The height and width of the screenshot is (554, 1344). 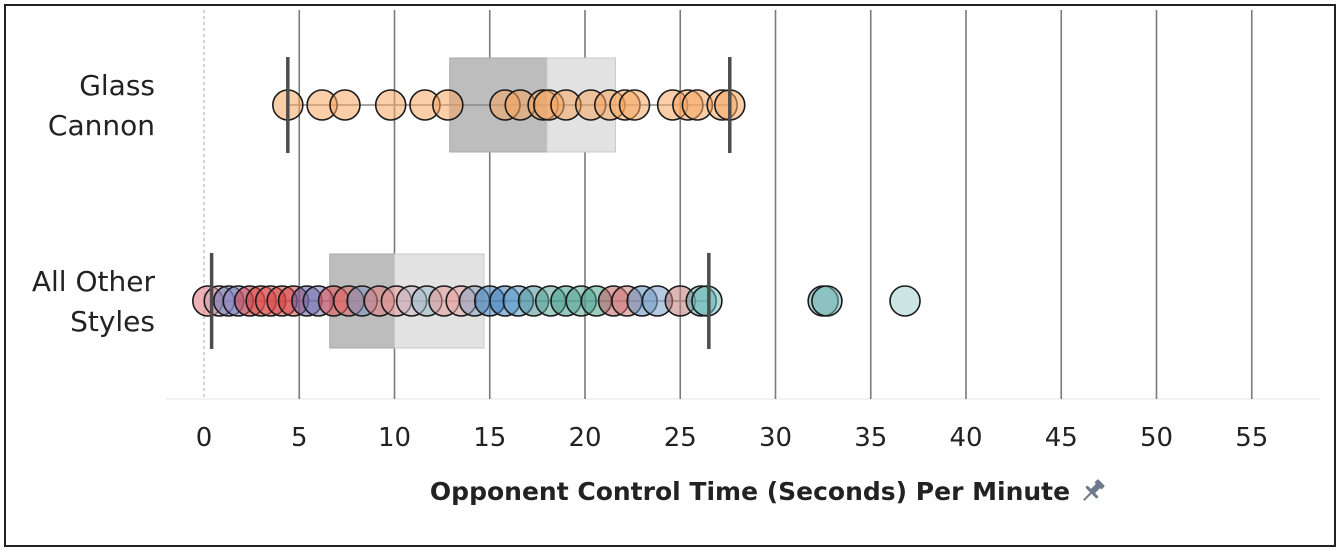 I want to click on x-tick-label-20: 20, so click(x=584, y=438).